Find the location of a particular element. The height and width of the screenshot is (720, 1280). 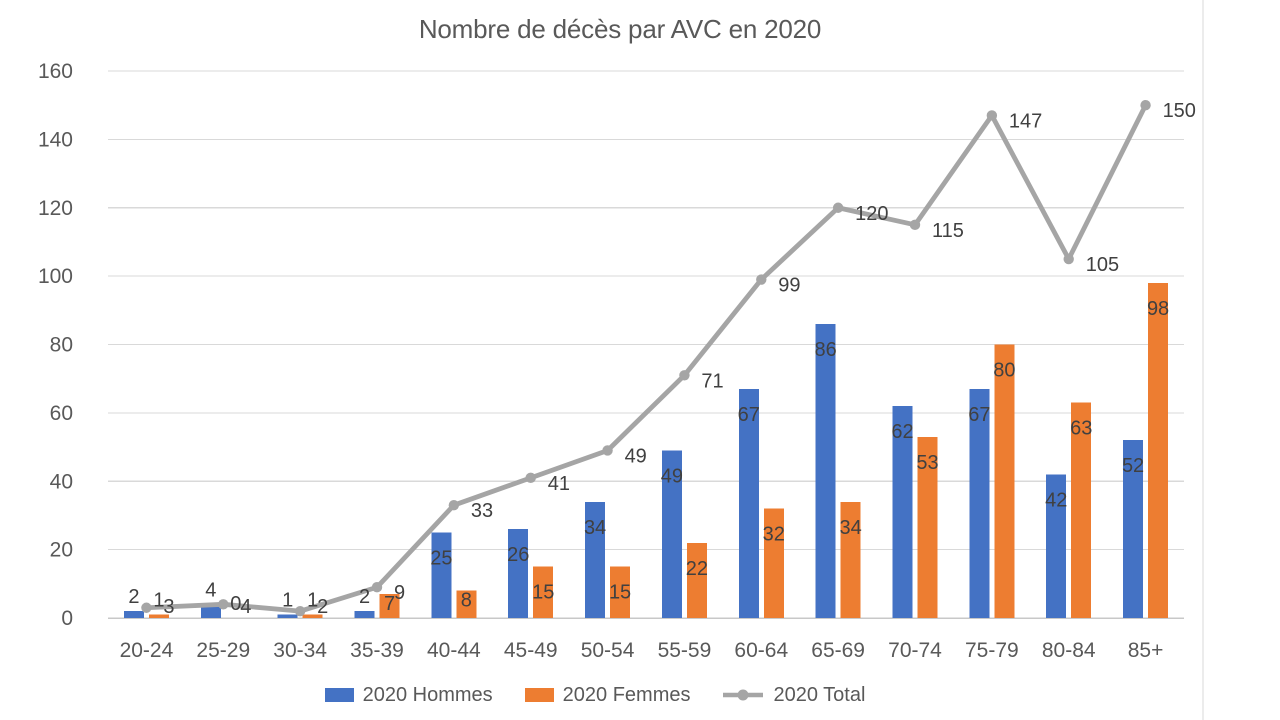

data-label: 62 is located at coordinates (902, 432).